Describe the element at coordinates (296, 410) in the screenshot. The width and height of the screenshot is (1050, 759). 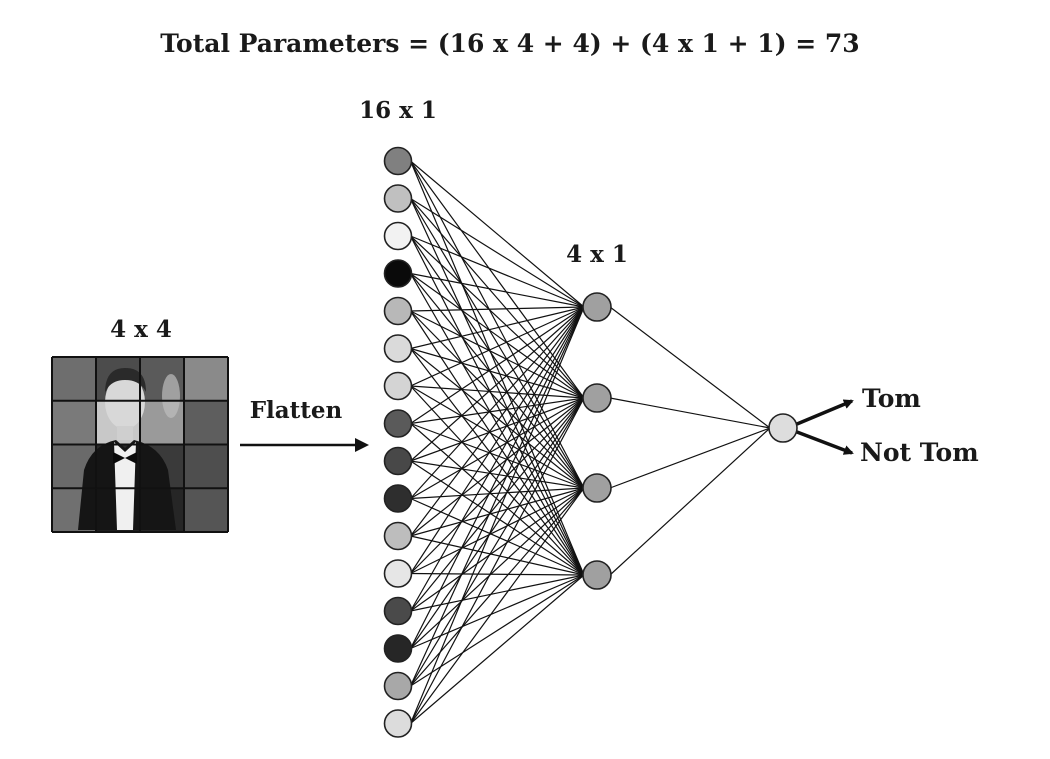
I see `flatten-label: Flatten` at that location.